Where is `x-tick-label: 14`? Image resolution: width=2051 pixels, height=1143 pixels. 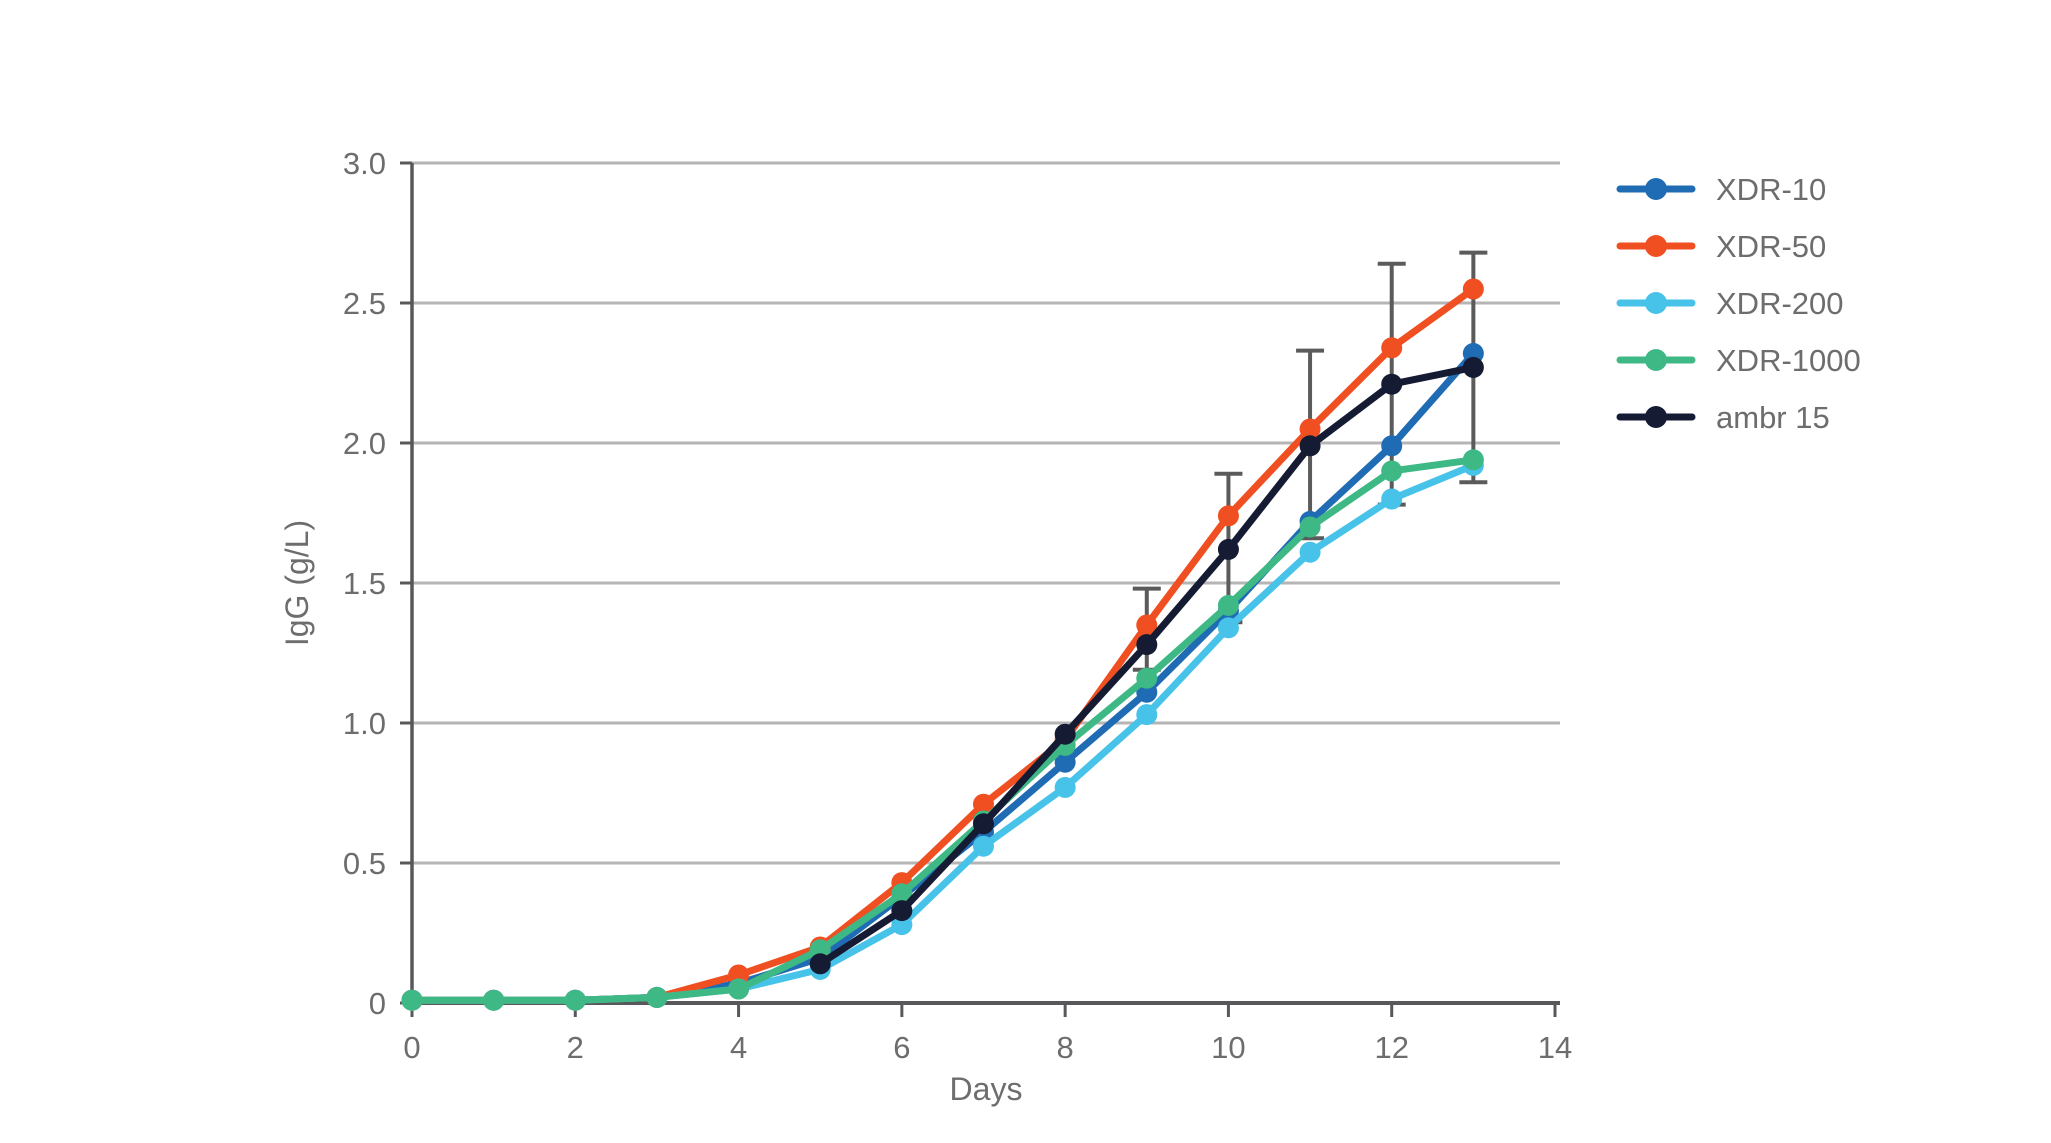
x-tick-label: 14 is located at coordinates (1555, 1047).